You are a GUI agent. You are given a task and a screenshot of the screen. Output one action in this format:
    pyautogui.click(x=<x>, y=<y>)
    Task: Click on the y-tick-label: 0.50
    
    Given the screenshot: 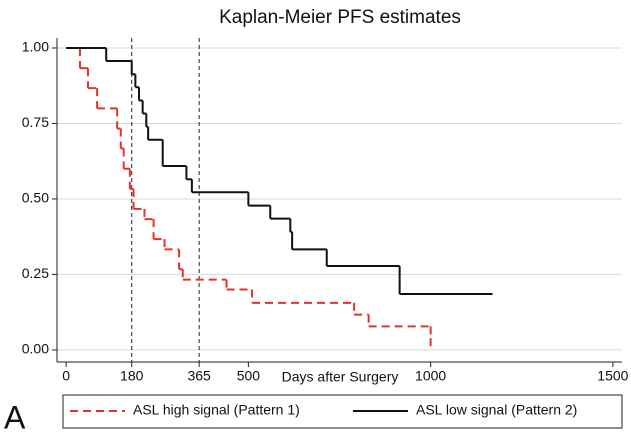 What is the action you would take?
    pyautogui.click(x=35, y=198)
    